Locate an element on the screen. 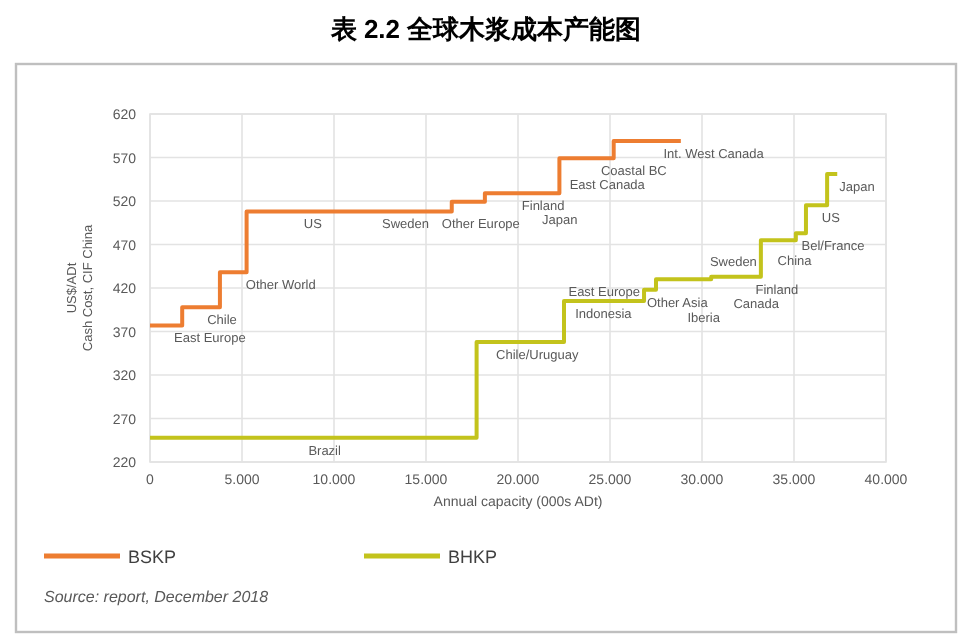  legend-label: BHKP is located at coordinates (473, 557).